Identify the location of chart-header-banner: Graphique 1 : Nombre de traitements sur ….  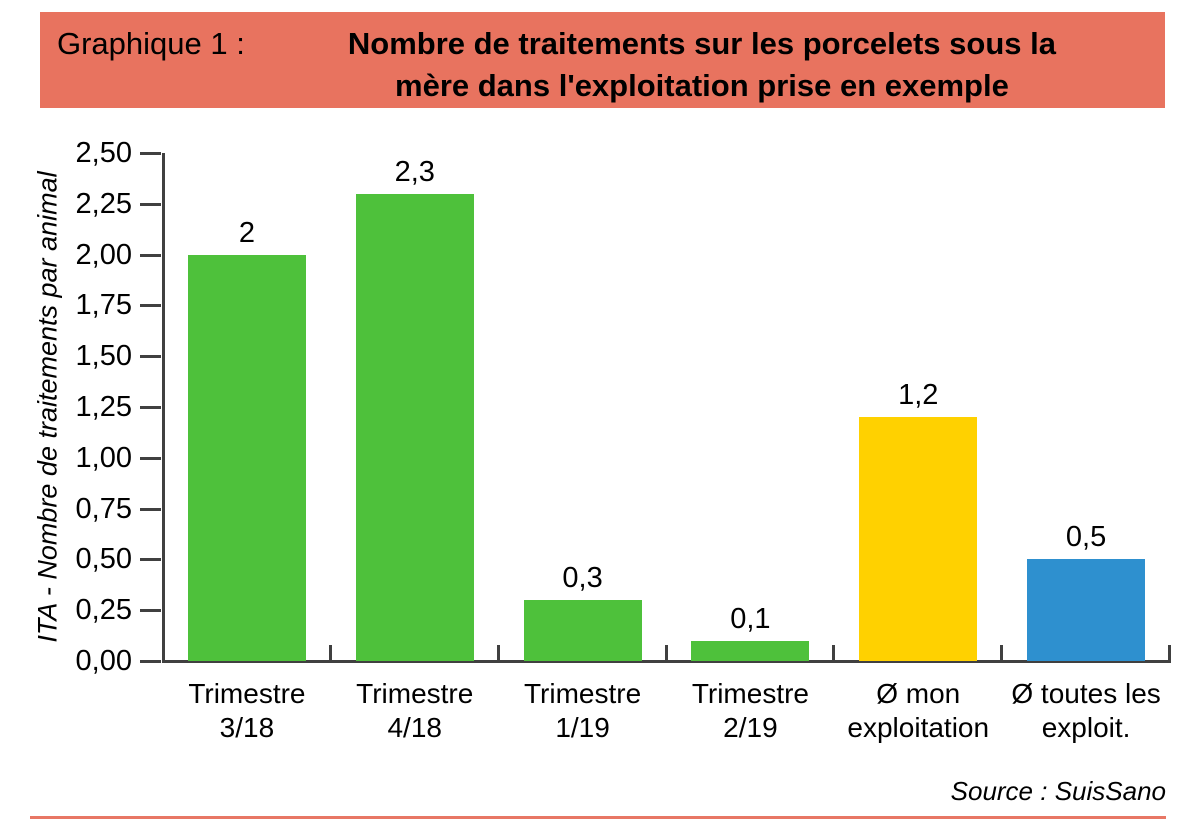
(602, 60).